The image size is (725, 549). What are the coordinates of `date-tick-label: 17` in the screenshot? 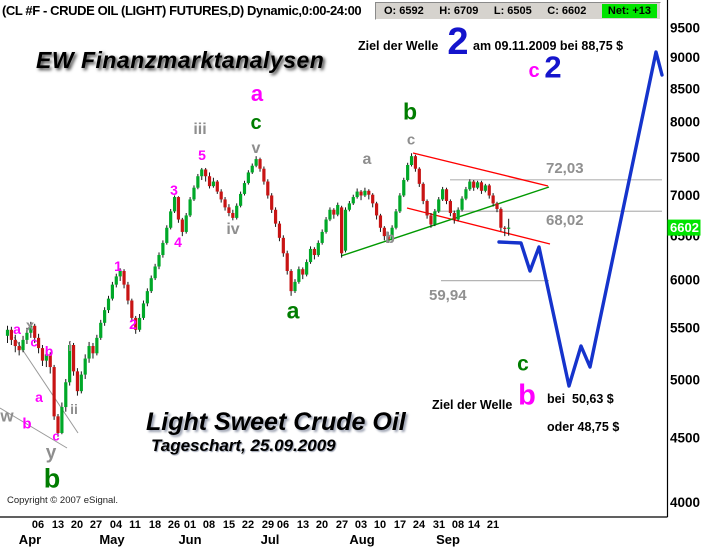 It's located at (400, 525).